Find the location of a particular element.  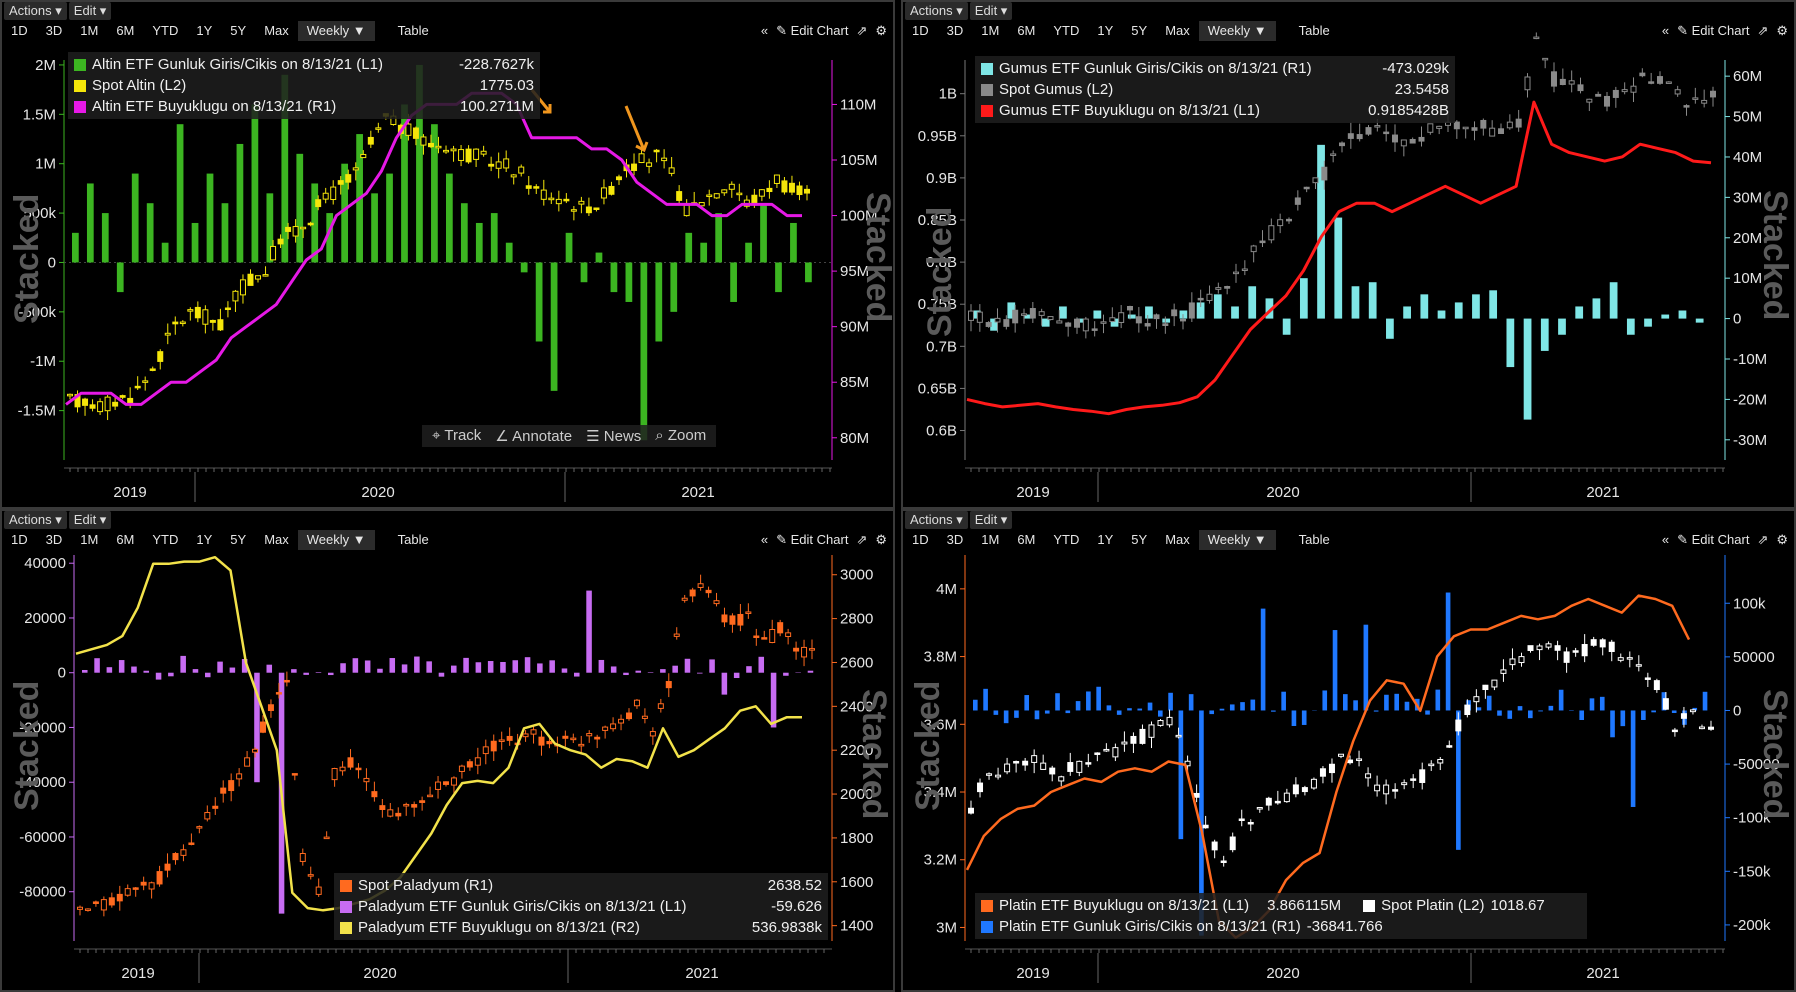

zoom-button: ⌕ Zoom is located at coordinates (681, 435).